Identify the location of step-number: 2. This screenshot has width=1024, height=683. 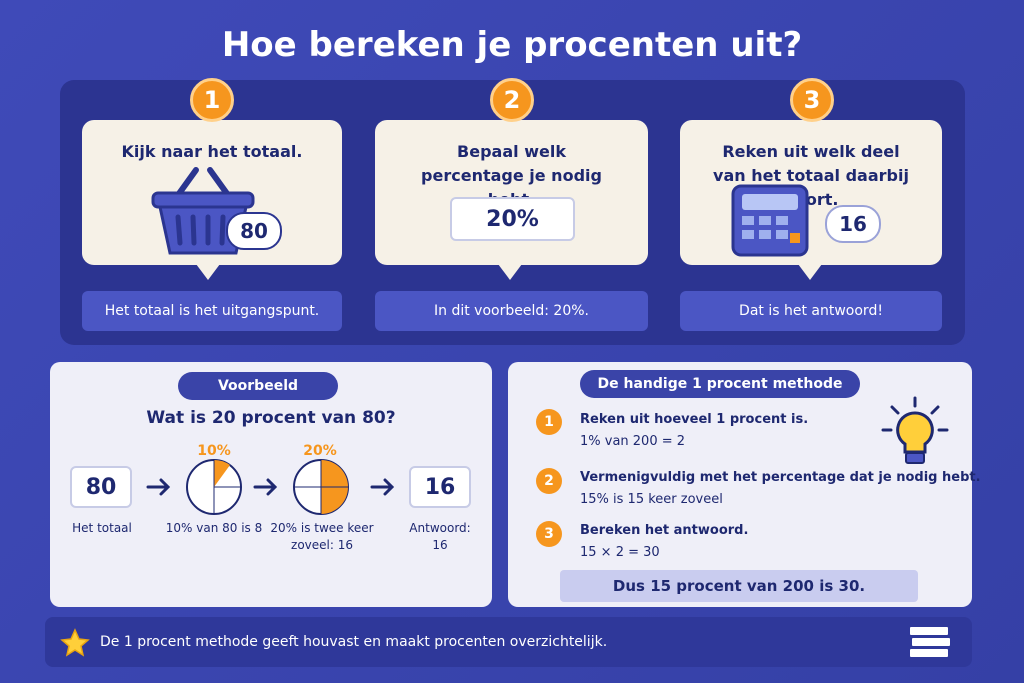
(512, 100).